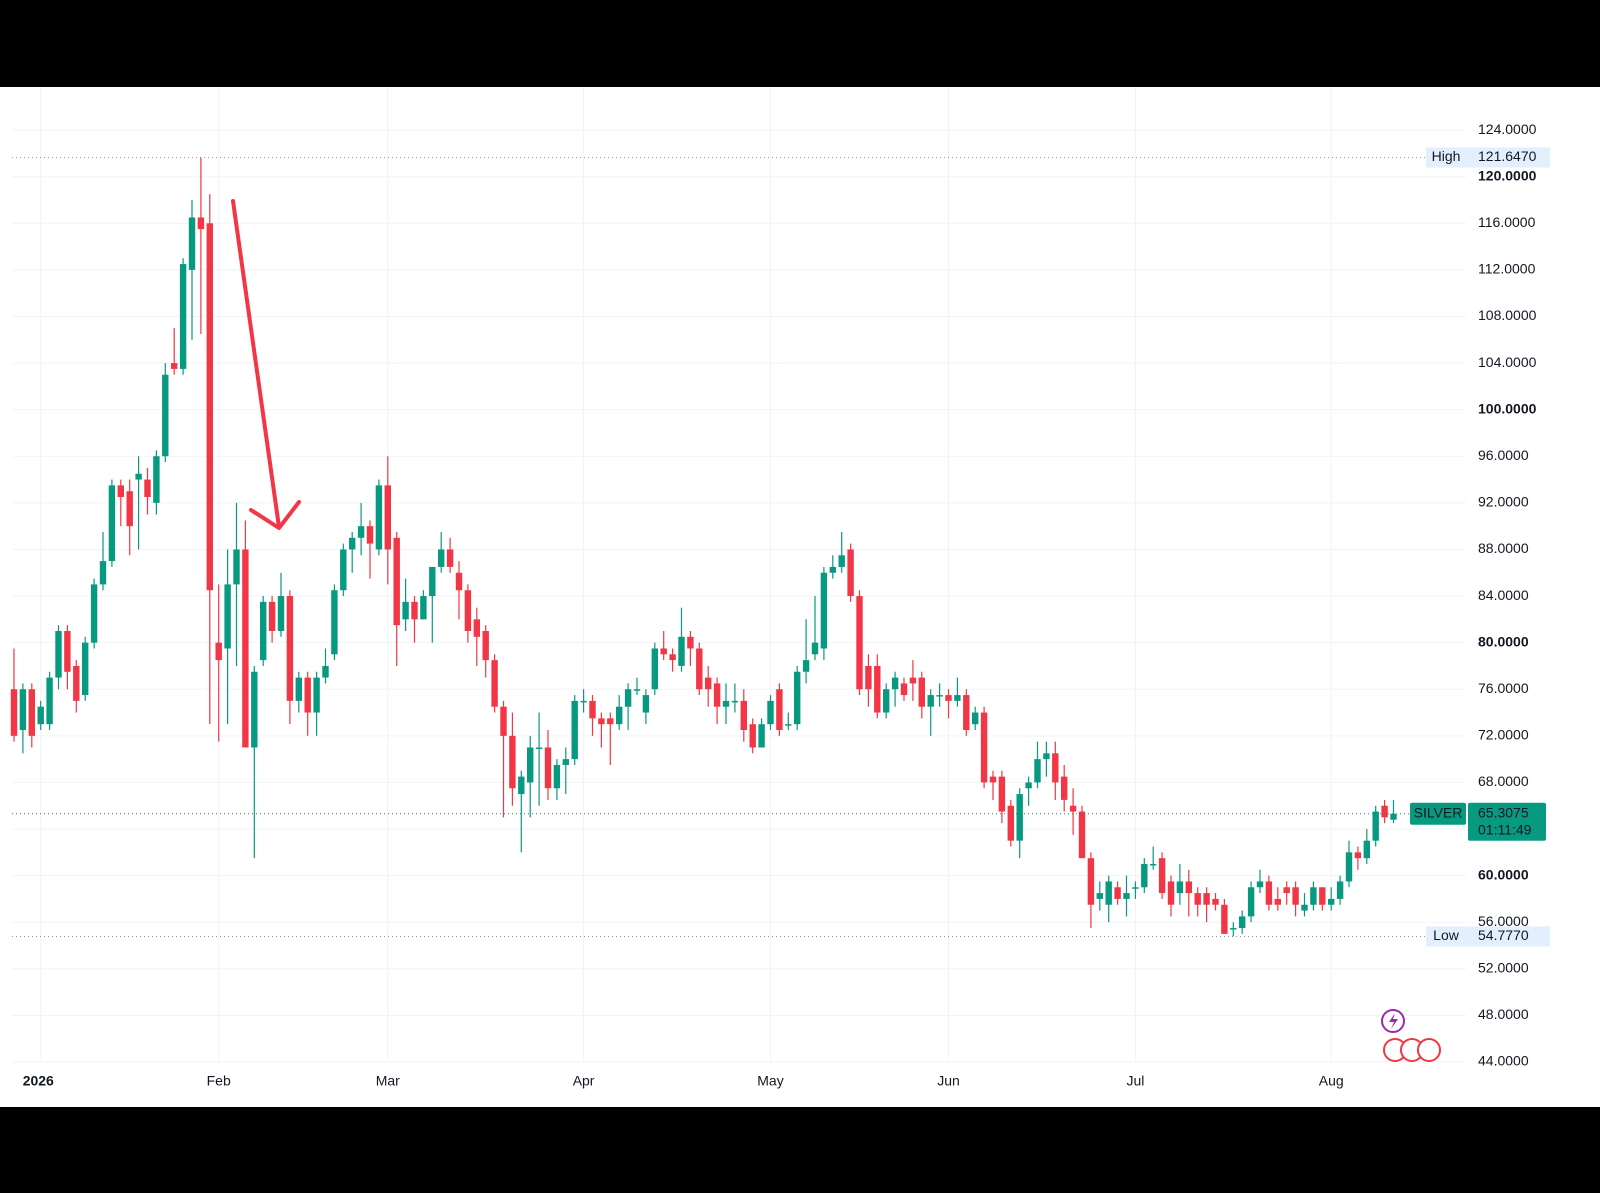  What do you see at coordinates (1503, 1061) in the screenshot?
I see `y-tick-label: 44.0000` at bounding box center [1503, 1061].